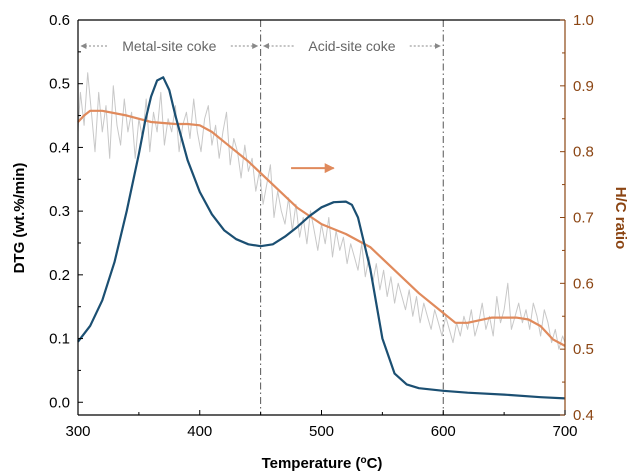 The image size is (630, 475). I want to click on x-axis-title: Temperature (oC), so click(322, 464).